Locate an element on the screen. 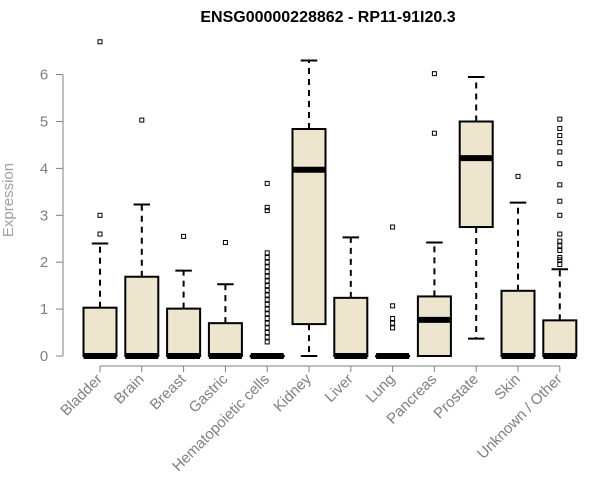  y-axis-label: Expression is located at coordinates (8, 200).